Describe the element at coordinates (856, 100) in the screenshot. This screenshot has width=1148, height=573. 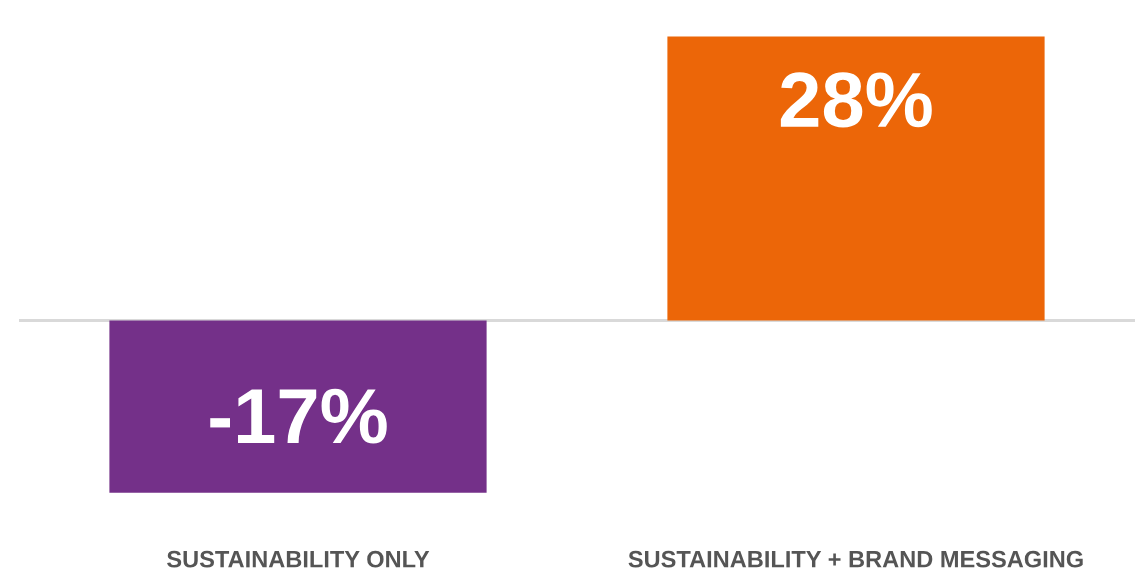
I see `data-label: 28%` at that location.